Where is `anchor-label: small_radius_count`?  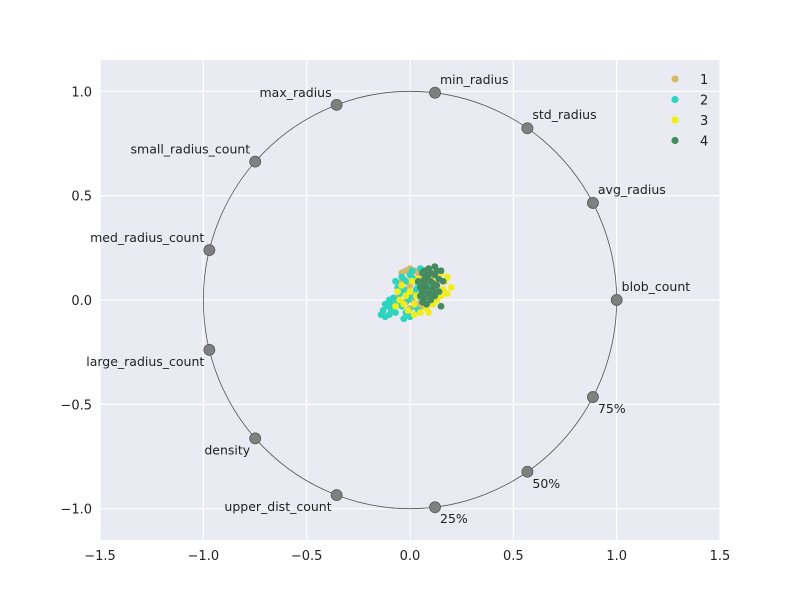 anchor-label: small_radius_count is located at coordinates (191, 149).